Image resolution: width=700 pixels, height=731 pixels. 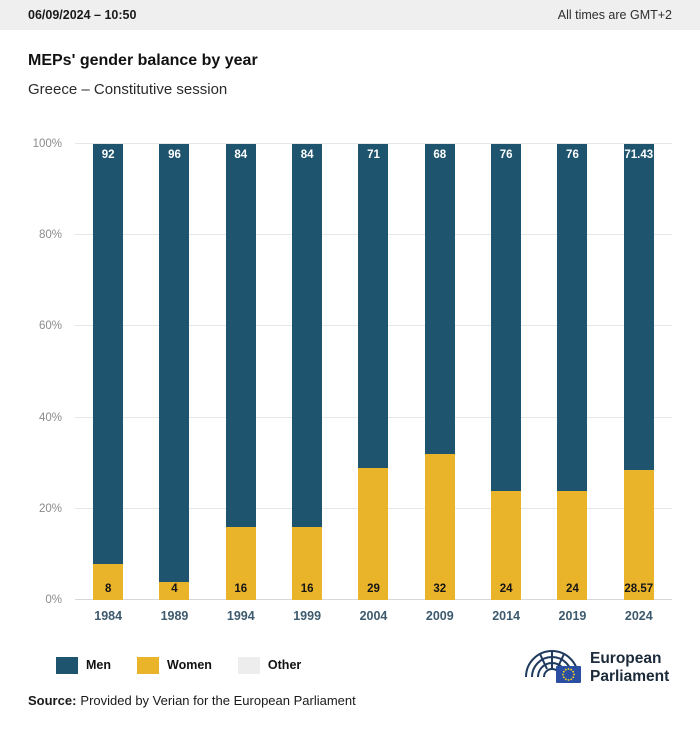 I want to click on legend-item-men: Men, so click(x=83, y=665).